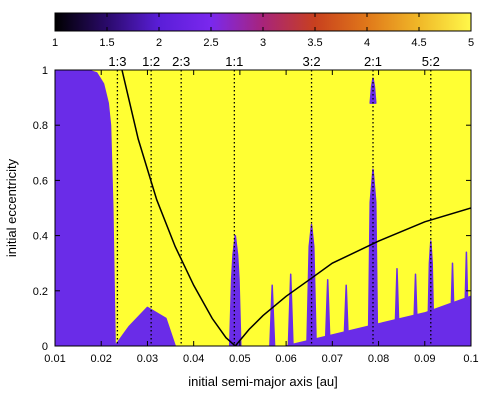 The height and width of the screenshot is (400, 488). Describe the element at coordinates (117, 61) in the screenshot. I see `resonance-label: 1:3` at that location.